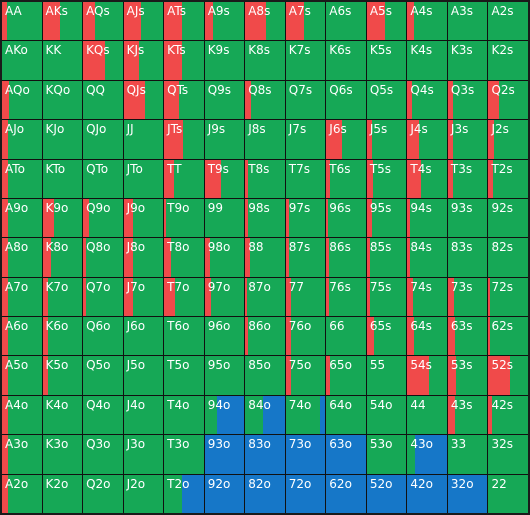  I want to click on hand-cell-T9o: T9o, so click(184, 218).